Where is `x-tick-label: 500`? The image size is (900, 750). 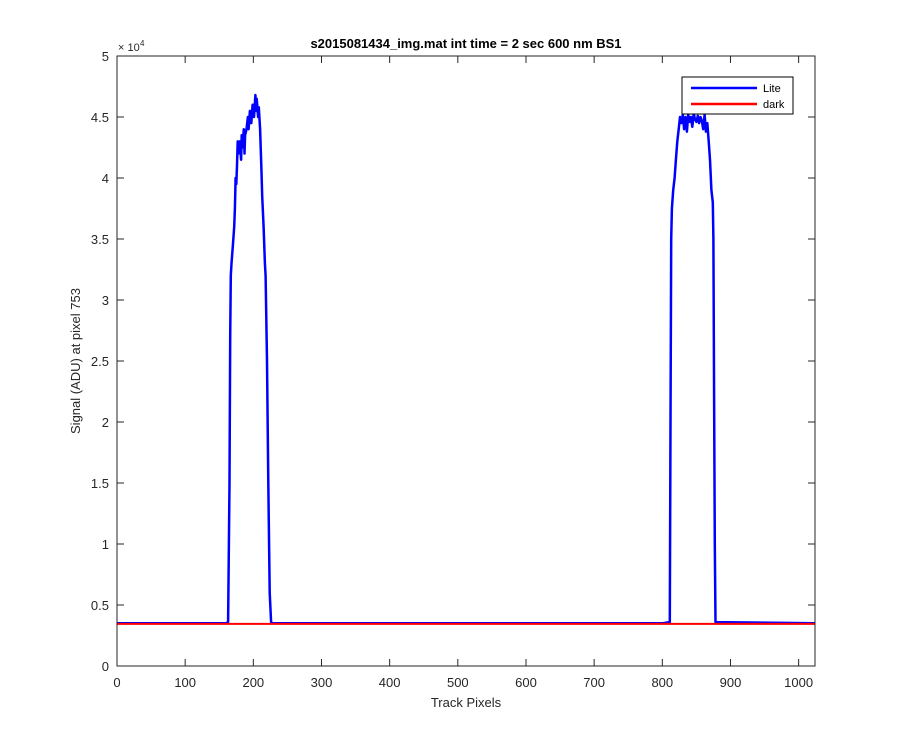 x-tick-label: 500 is located at coordinates (458, 682).